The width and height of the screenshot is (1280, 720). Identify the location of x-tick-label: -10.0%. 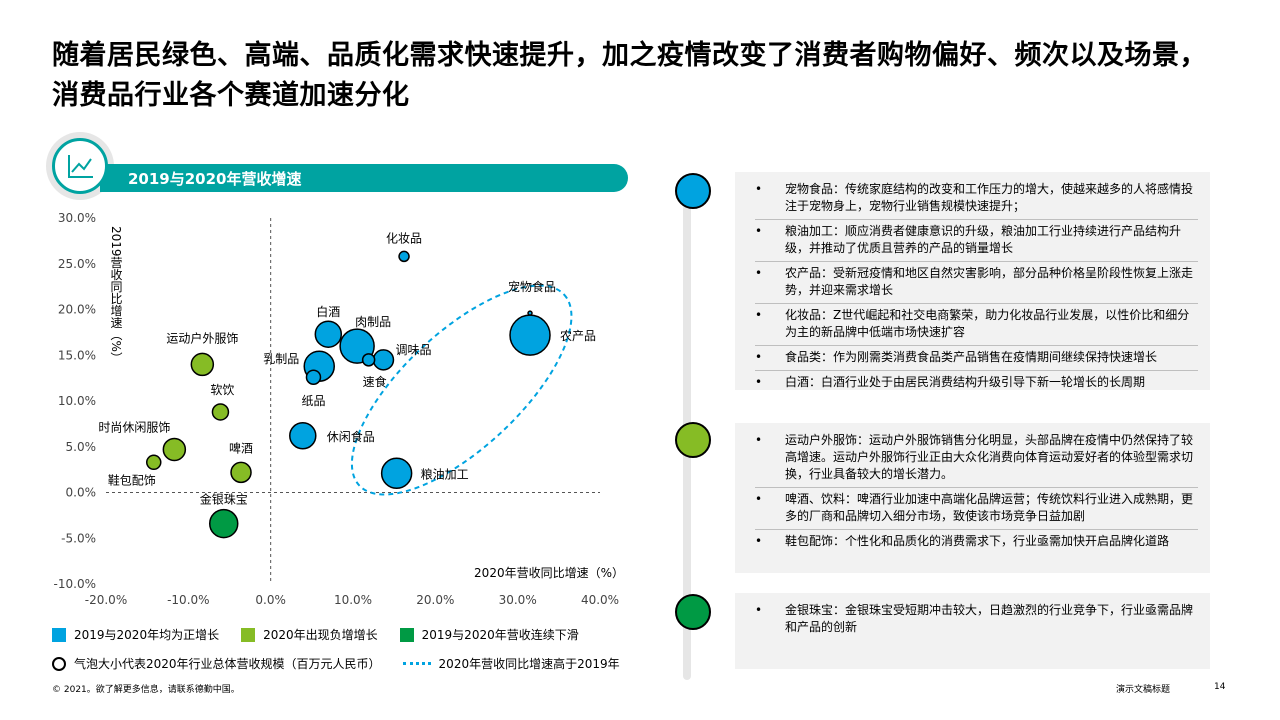
(188, 600).